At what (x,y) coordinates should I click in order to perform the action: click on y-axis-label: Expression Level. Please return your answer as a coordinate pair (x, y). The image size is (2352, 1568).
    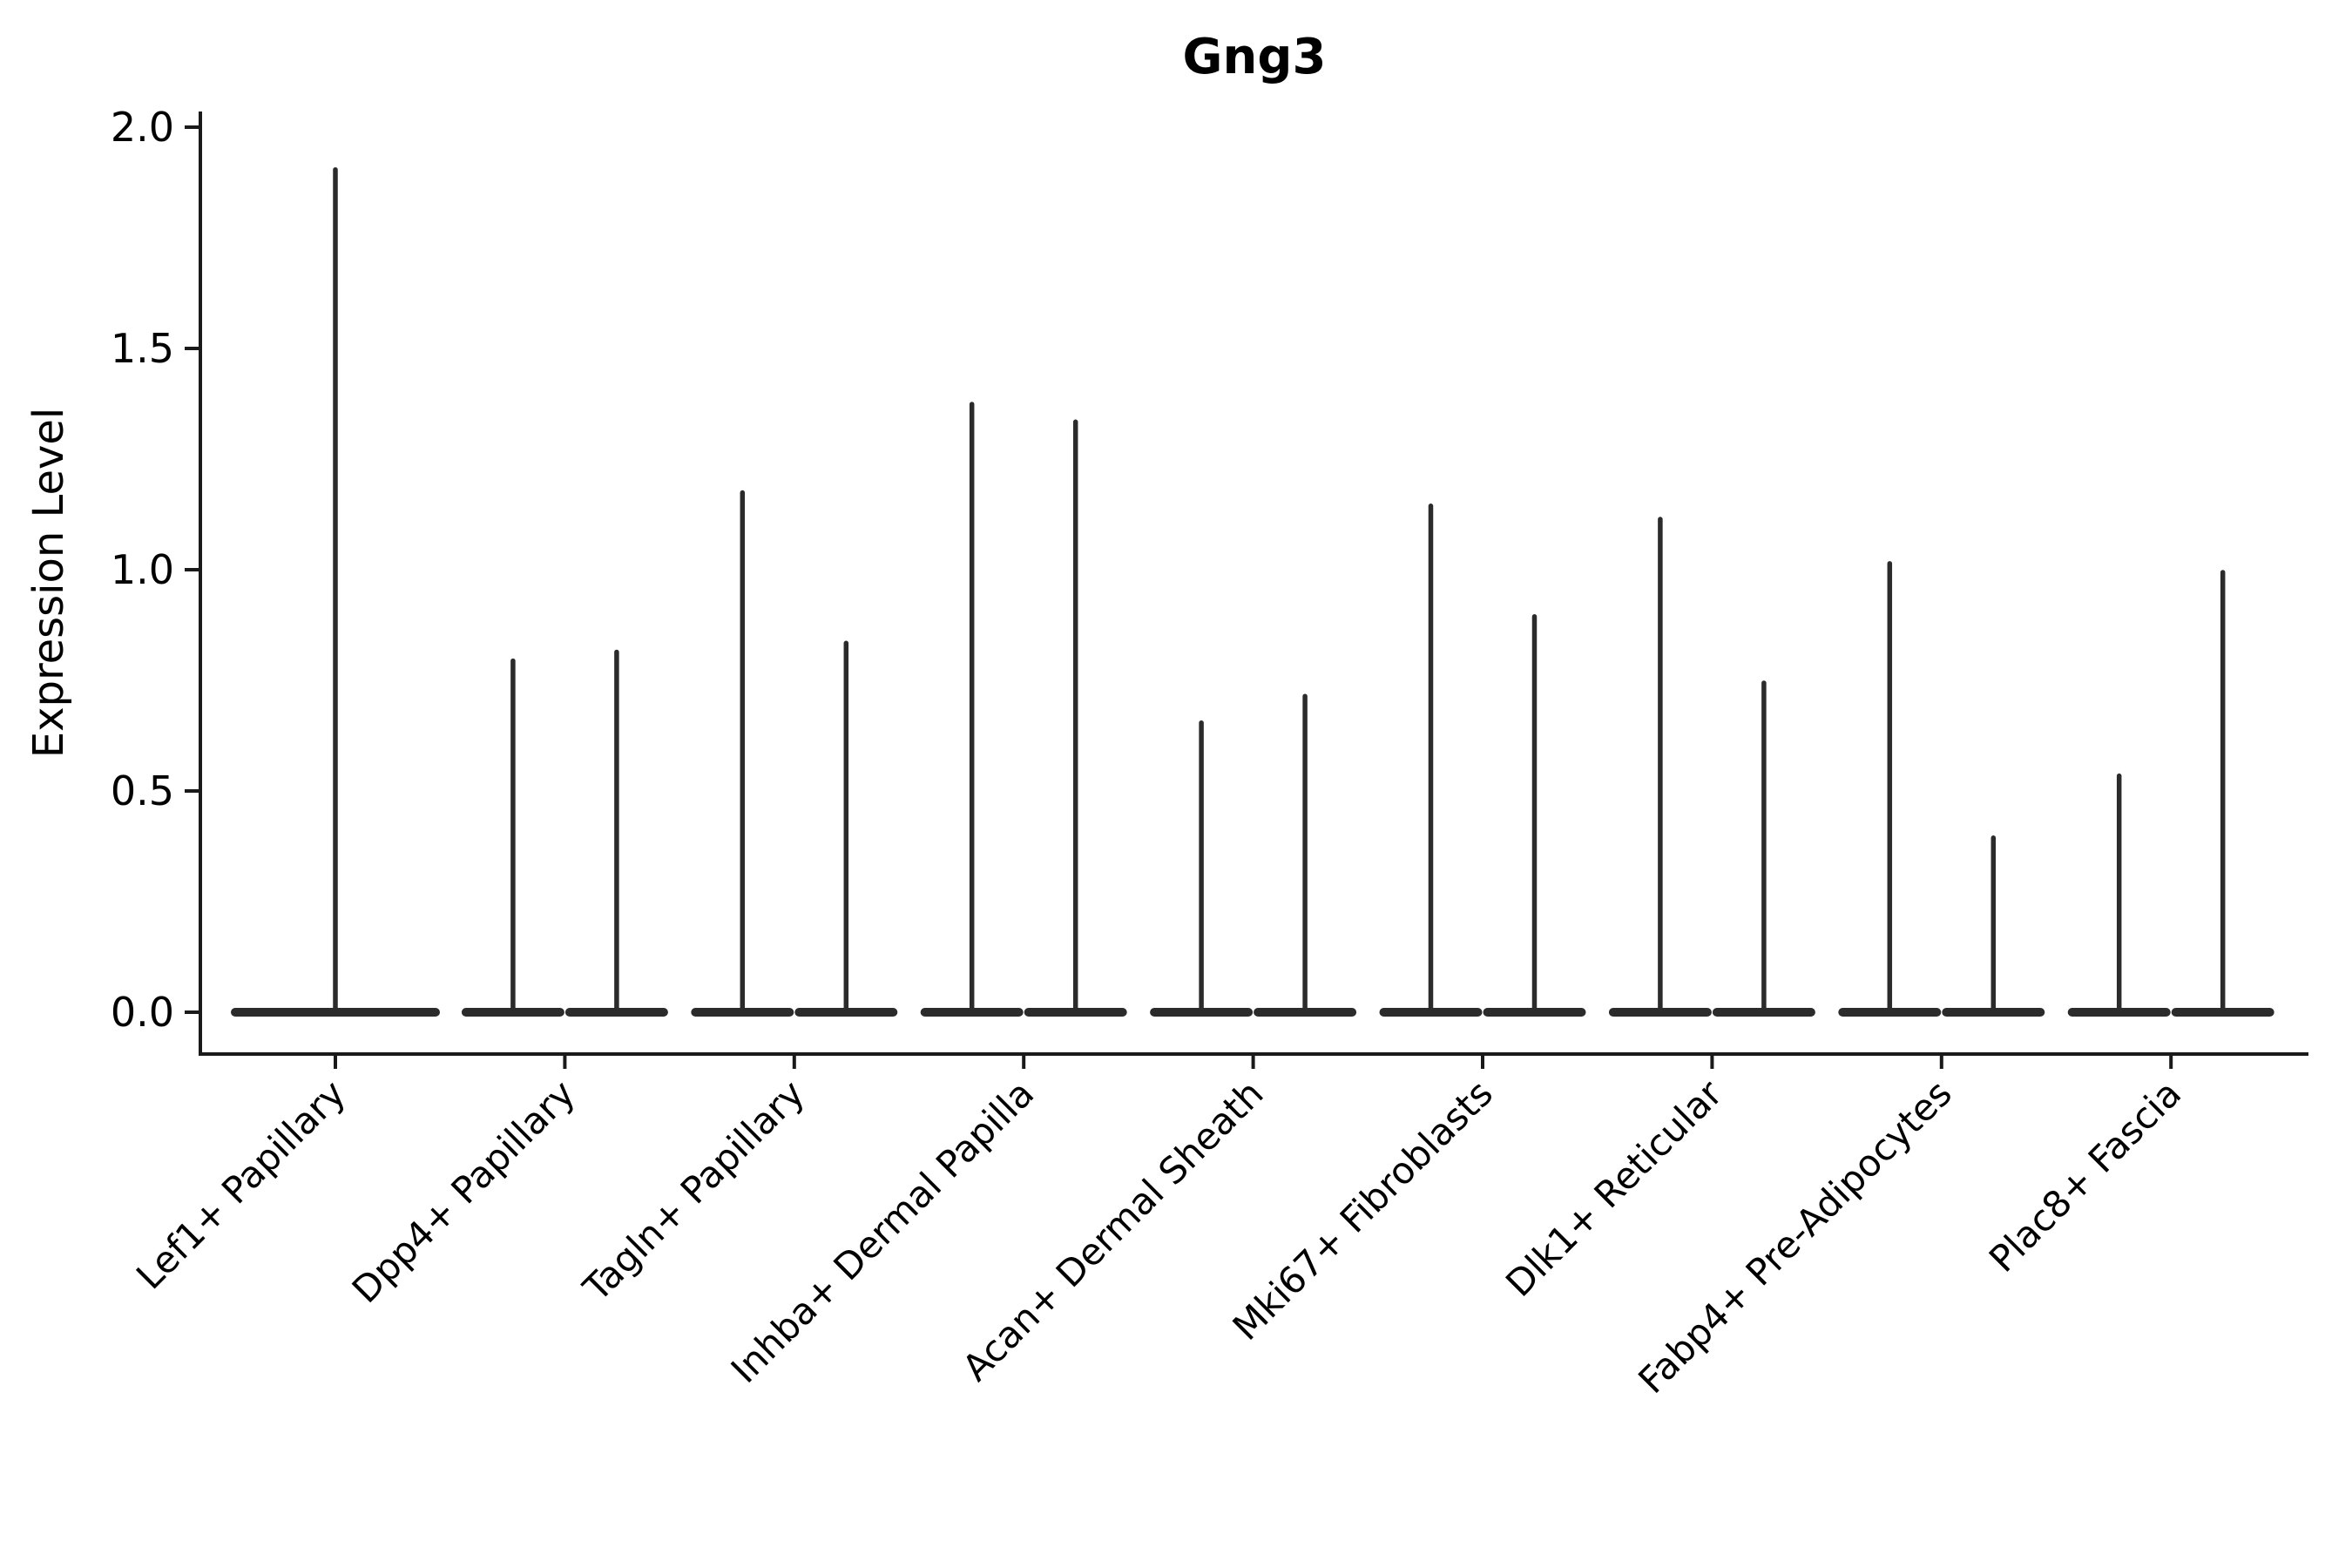
    Looking at the image, I should click on (48, 583).